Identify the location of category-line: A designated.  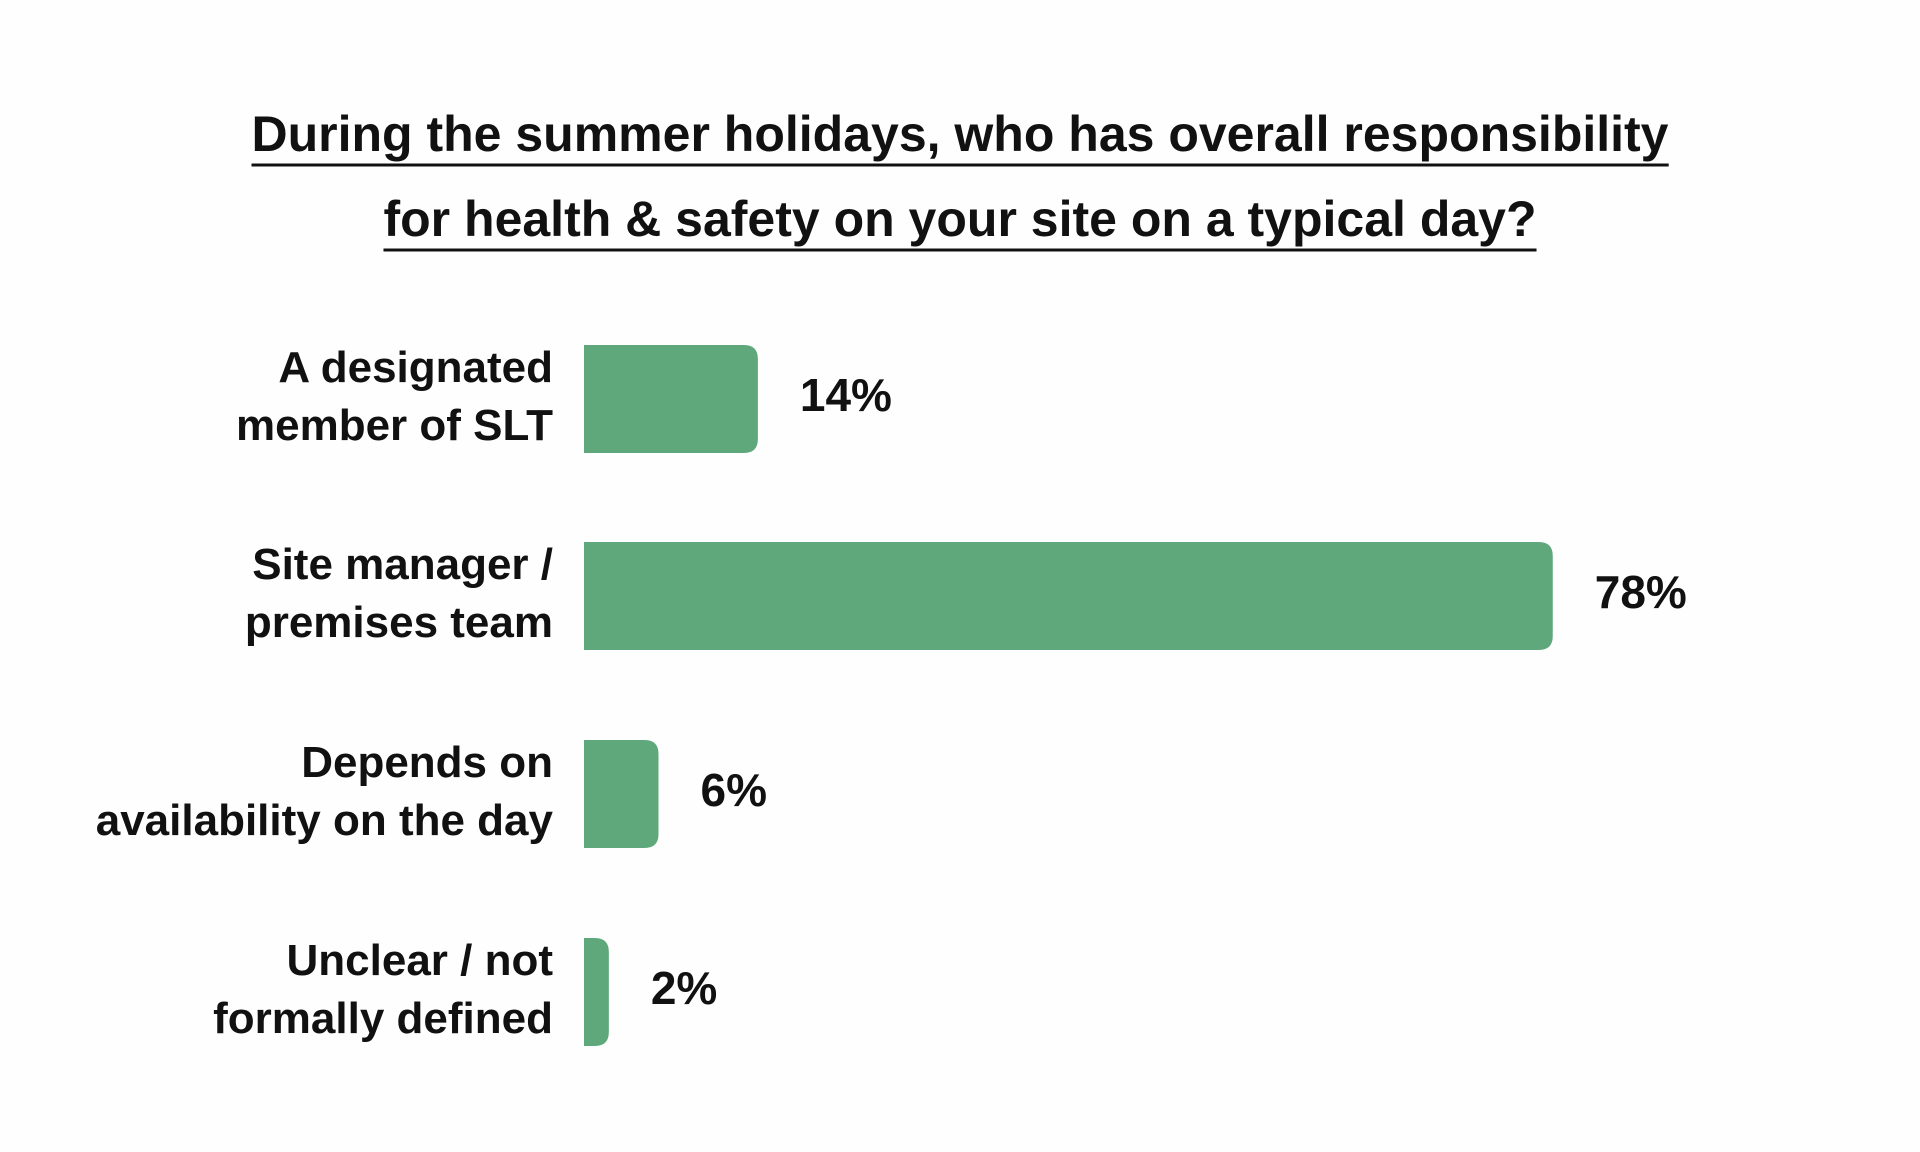
(415, 367).